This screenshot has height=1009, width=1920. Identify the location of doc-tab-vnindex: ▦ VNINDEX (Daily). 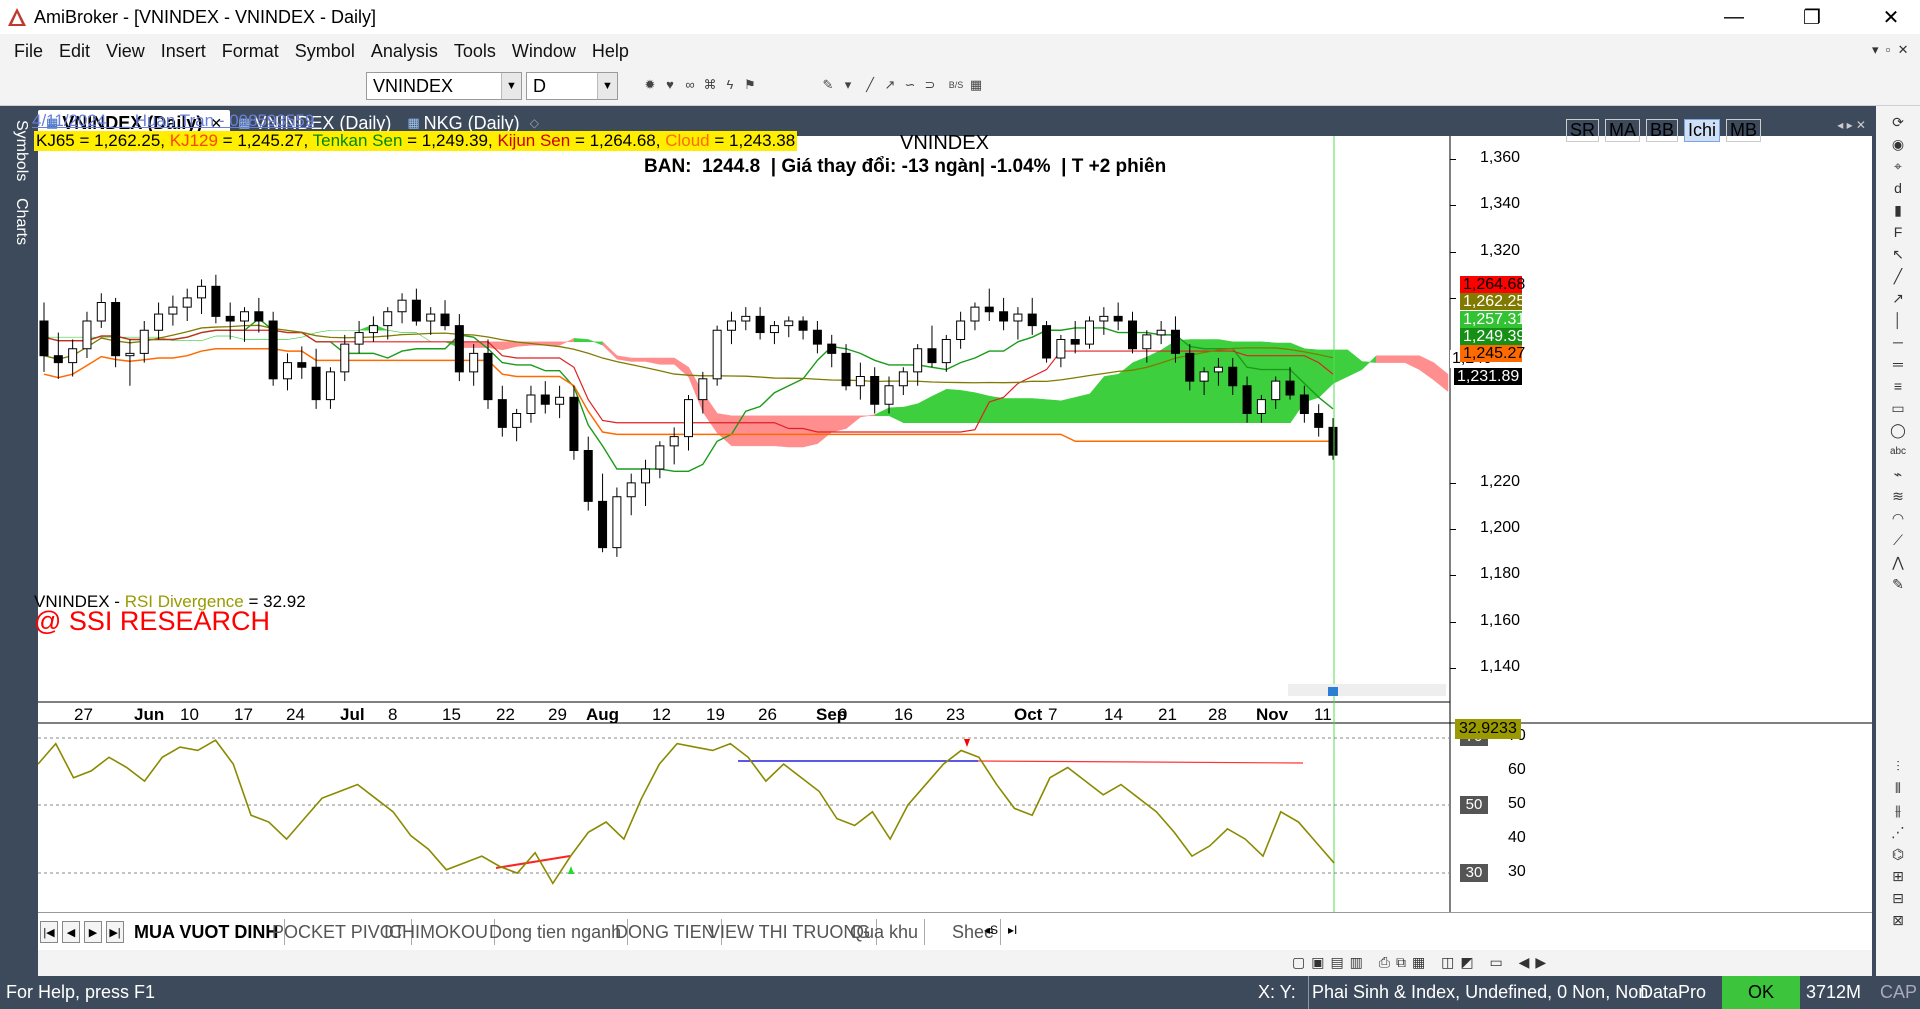
(314, 123).